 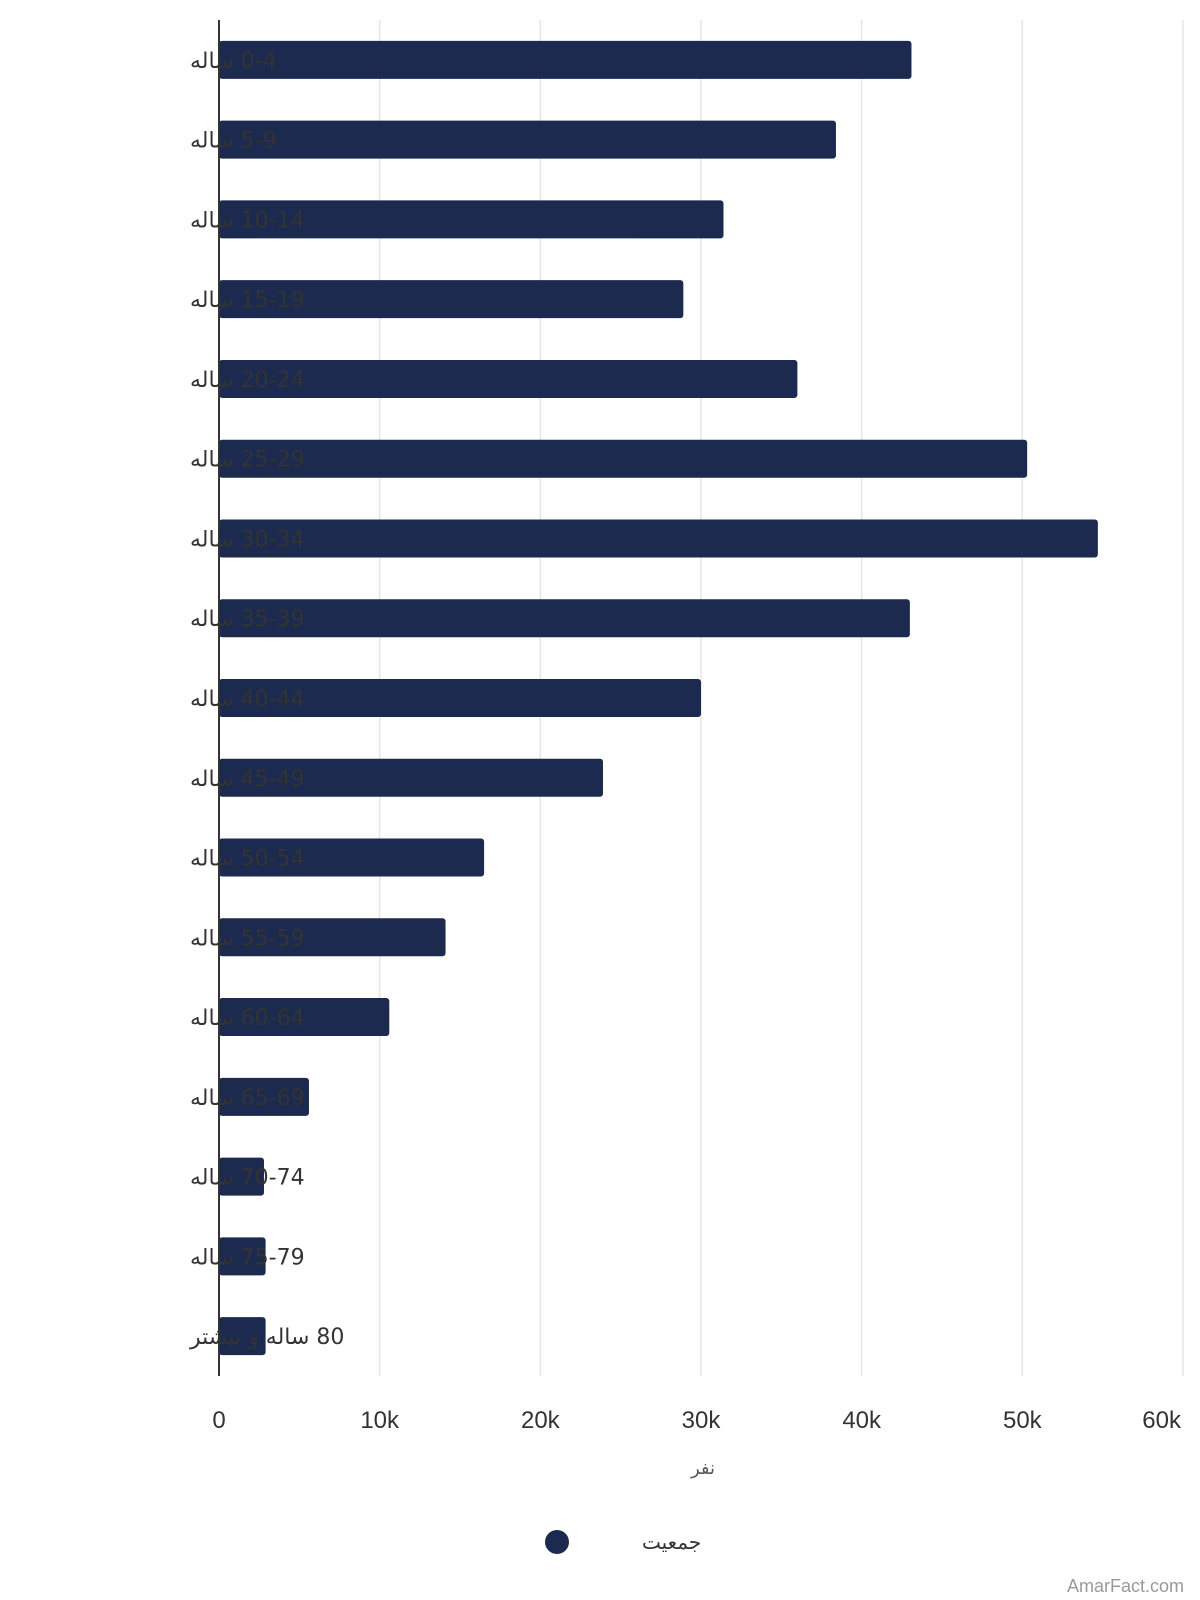 I want to click on category-label: 40-44 ساله, so click(x=247, y=699).